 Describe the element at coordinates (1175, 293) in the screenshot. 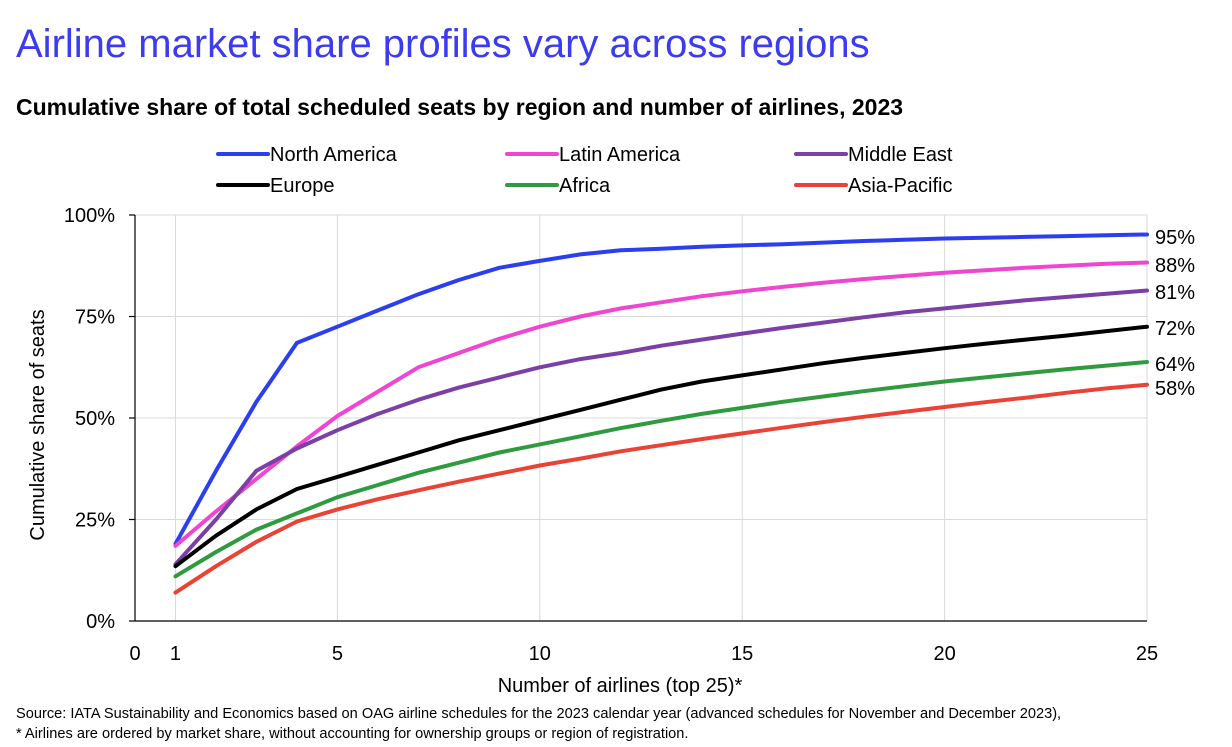

I see `end-label: 81%` at that location.